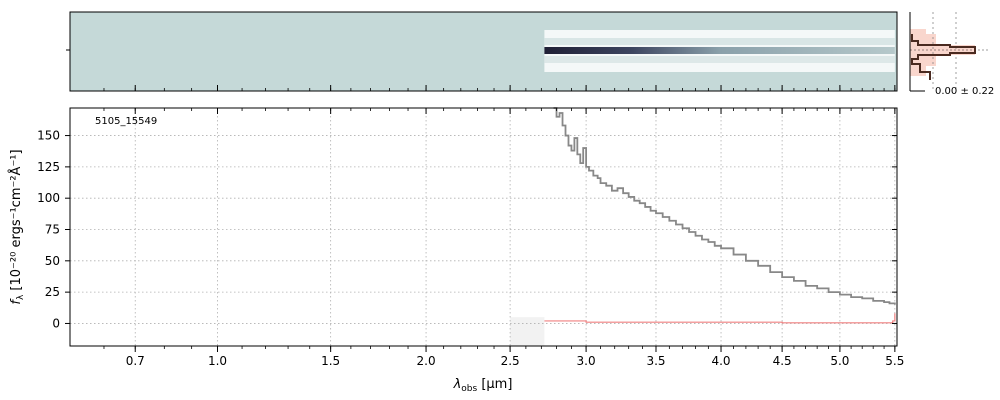  I want to click on profile-line, so click(943, 57).